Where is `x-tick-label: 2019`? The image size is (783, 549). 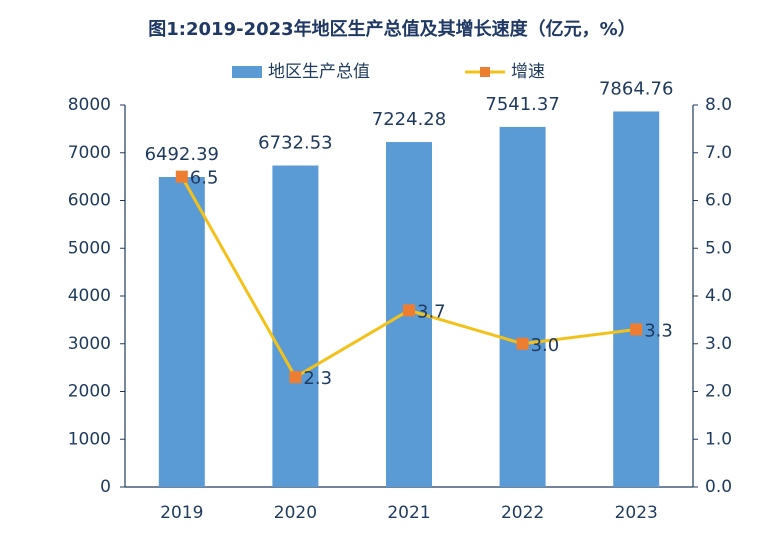 x-tick-label: 2019 is located at coordinates (181, 513).